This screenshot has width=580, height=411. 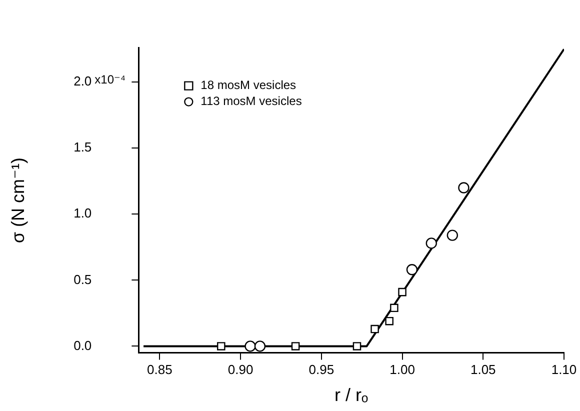 What do you see at coordinates (248, 85) in the screenshot?
I see `legend-label: 18 mosM vesicles` at bounding box center [248, 85].